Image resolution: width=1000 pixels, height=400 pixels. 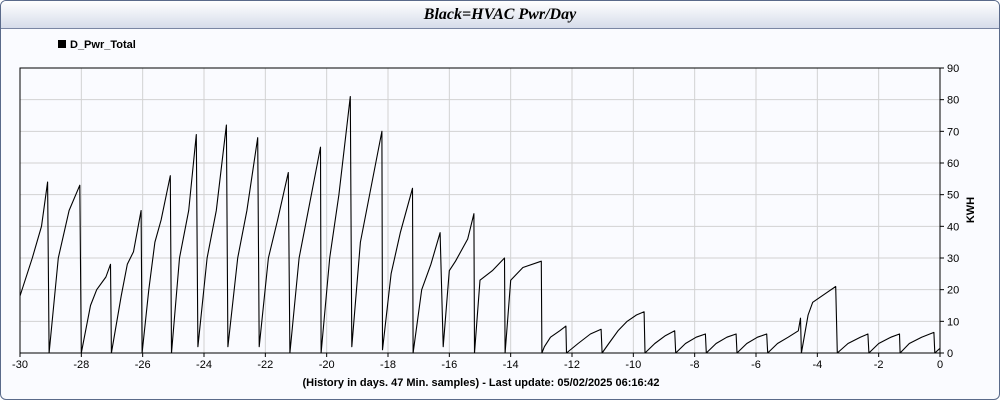 What do you see at coordinates (953, 132) in the screenshot?
I see `y-tick-label: 70` at bounding box center [953, 132].